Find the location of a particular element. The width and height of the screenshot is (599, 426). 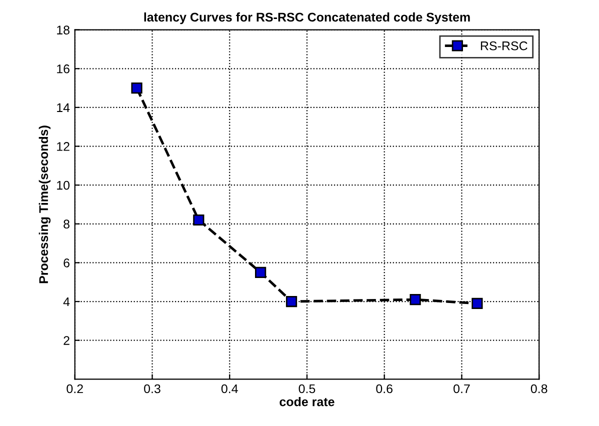

x-tick-label: 0.8 is located at coordinates (539, 389).